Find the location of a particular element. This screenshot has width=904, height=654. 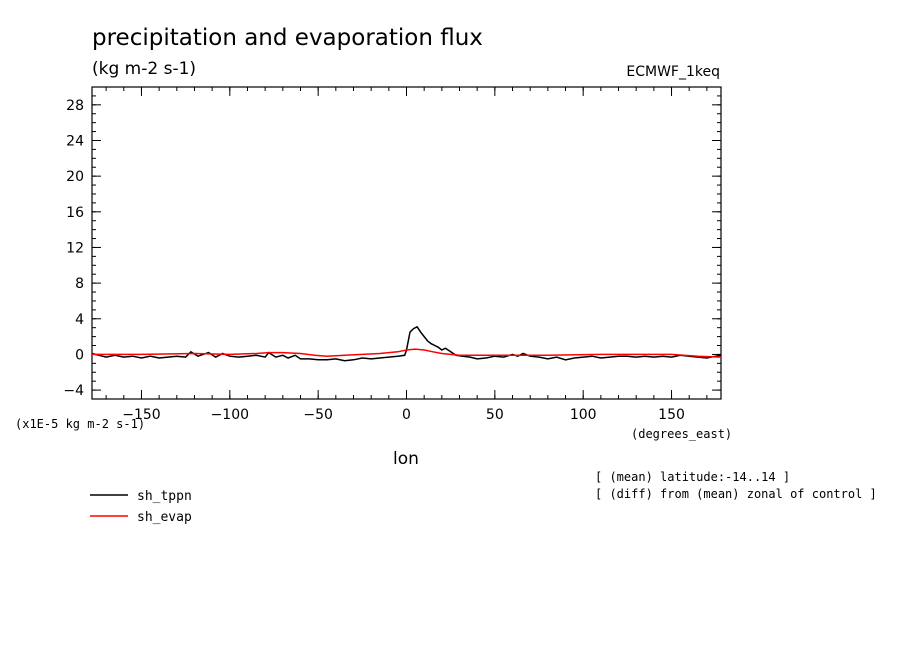

series-line-sh-tppn is located at coordinates (406, 343).